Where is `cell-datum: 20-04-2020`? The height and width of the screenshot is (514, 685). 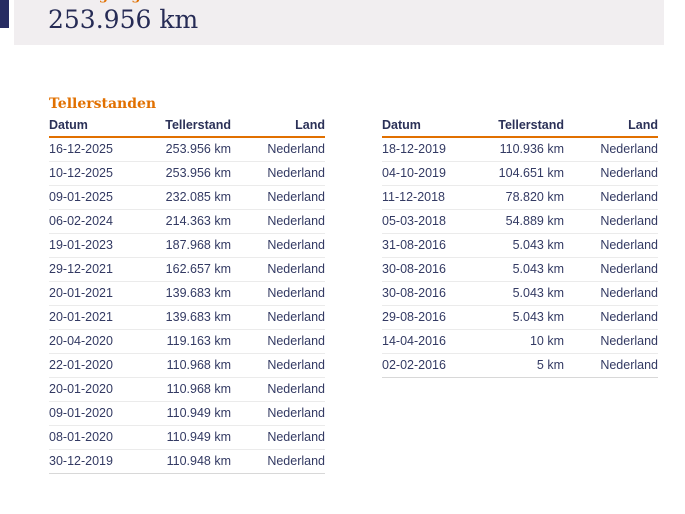 cell-datum: 20-04-2020 is located at coordinates (106, 341).